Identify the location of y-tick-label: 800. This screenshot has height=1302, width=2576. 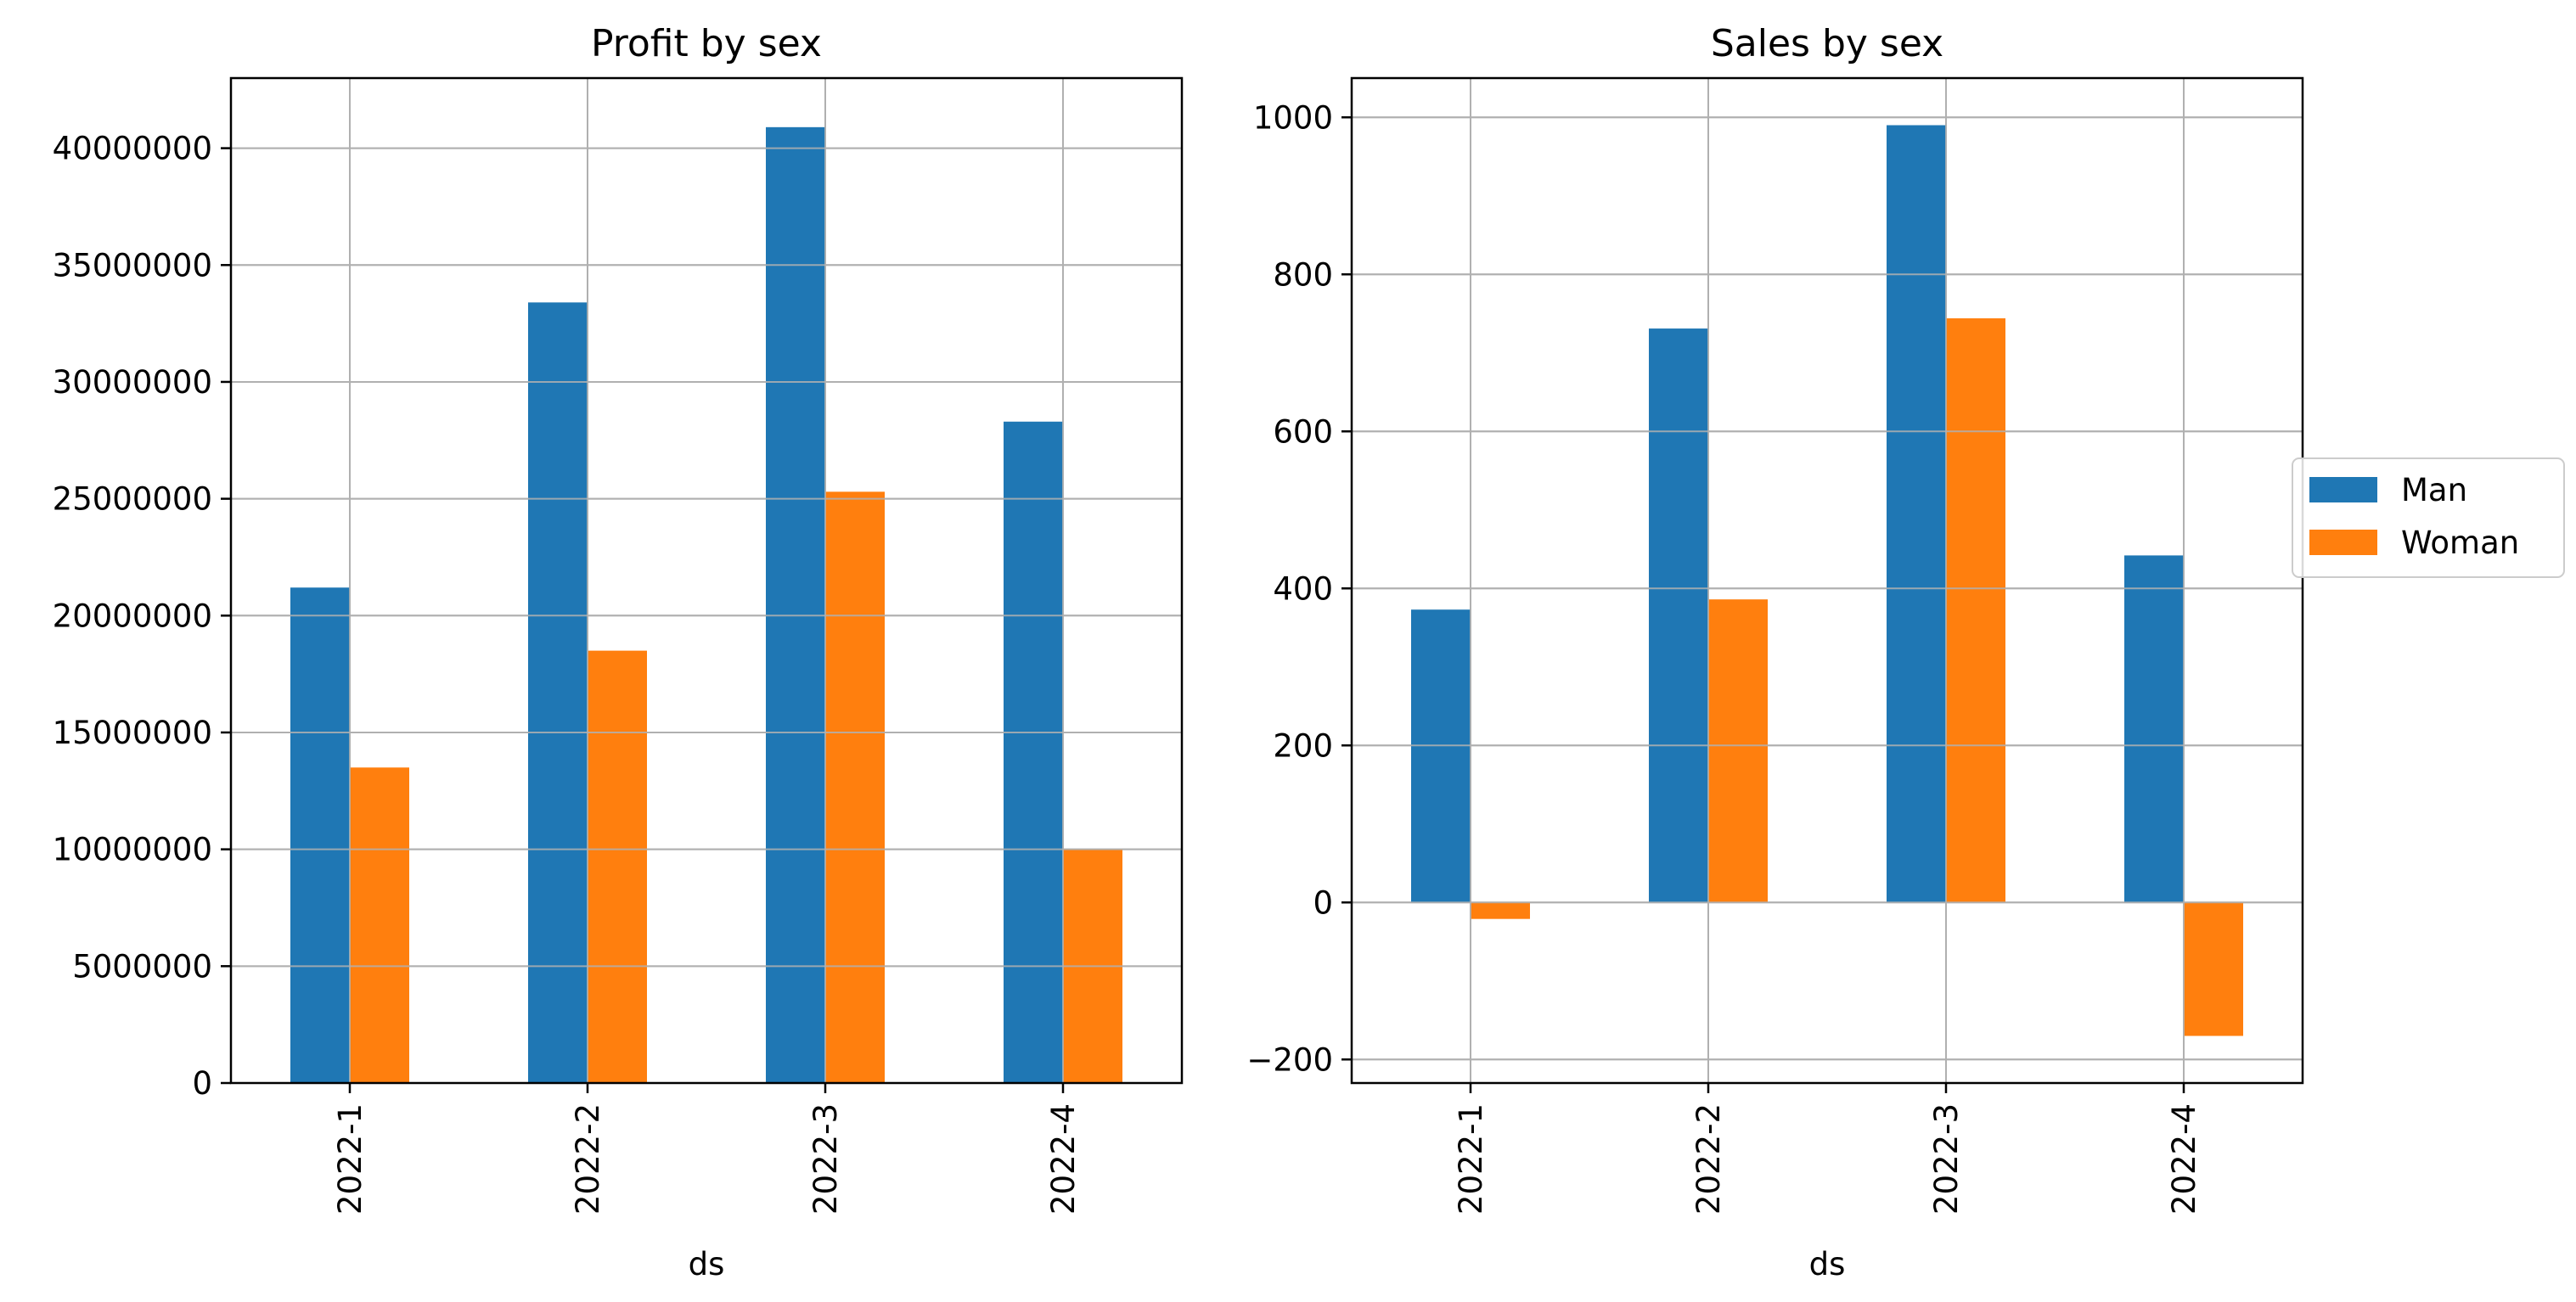
(1303, 274).